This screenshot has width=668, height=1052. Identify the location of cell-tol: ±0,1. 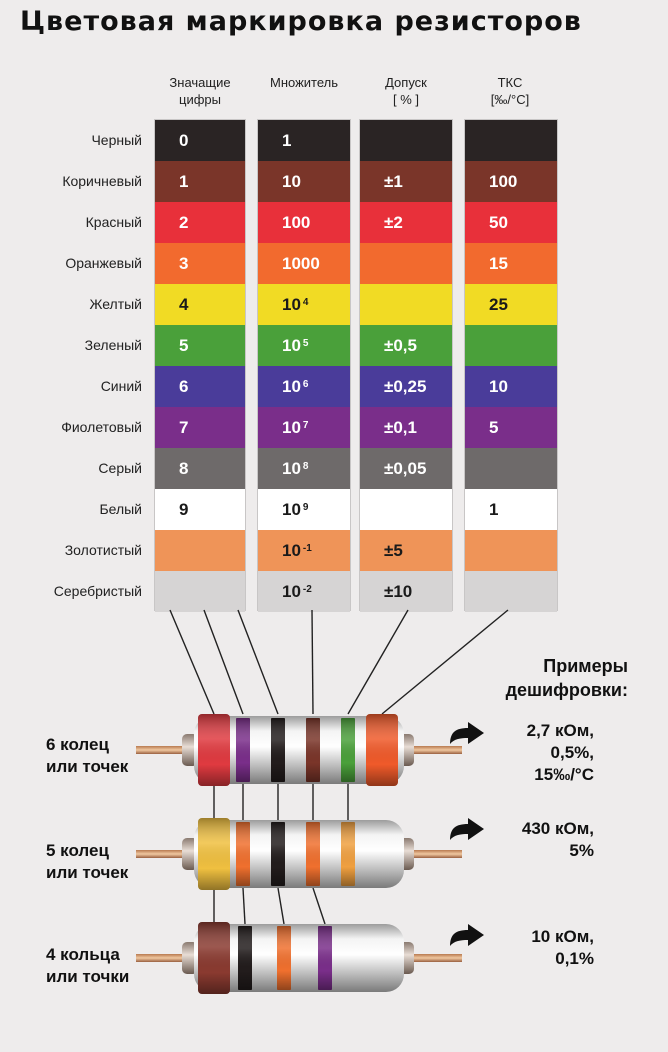
(406, 427).